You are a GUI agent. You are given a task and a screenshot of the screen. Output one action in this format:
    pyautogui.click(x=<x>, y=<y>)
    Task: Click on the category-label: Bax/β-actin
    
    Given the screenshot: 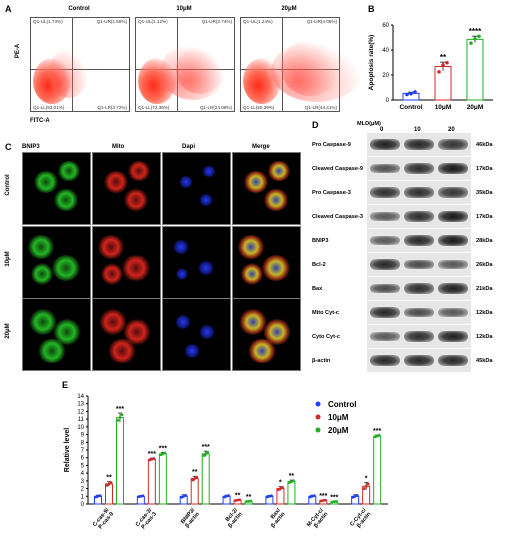 What is the action you would take?
    pyautogui.click(x=276, y=518)
    